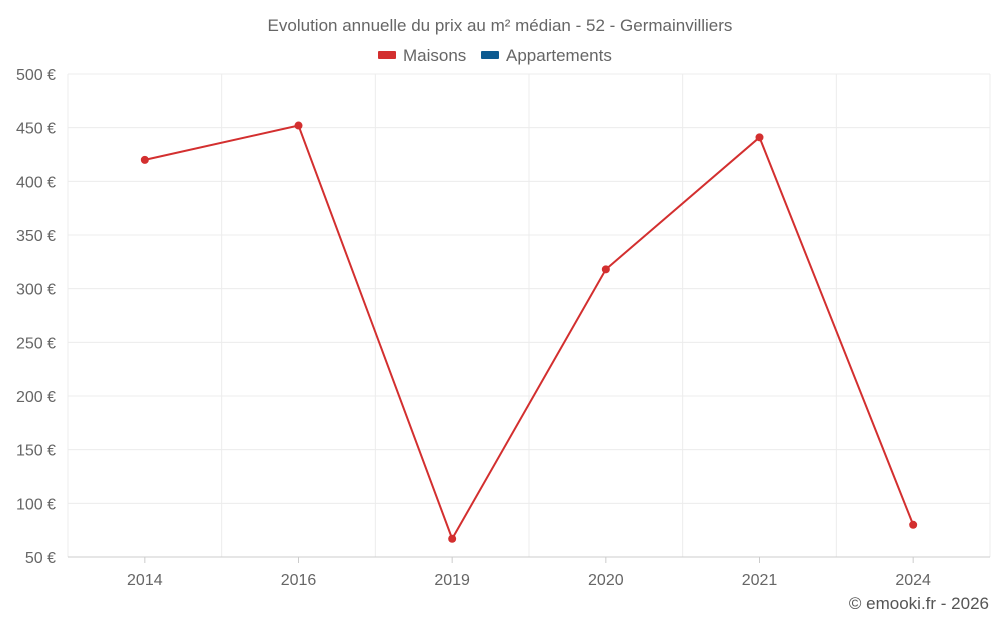  Describe the element at coordinates (559, 55) in the screenshot. I see `legend-label-appartements: Appartements` at that location.